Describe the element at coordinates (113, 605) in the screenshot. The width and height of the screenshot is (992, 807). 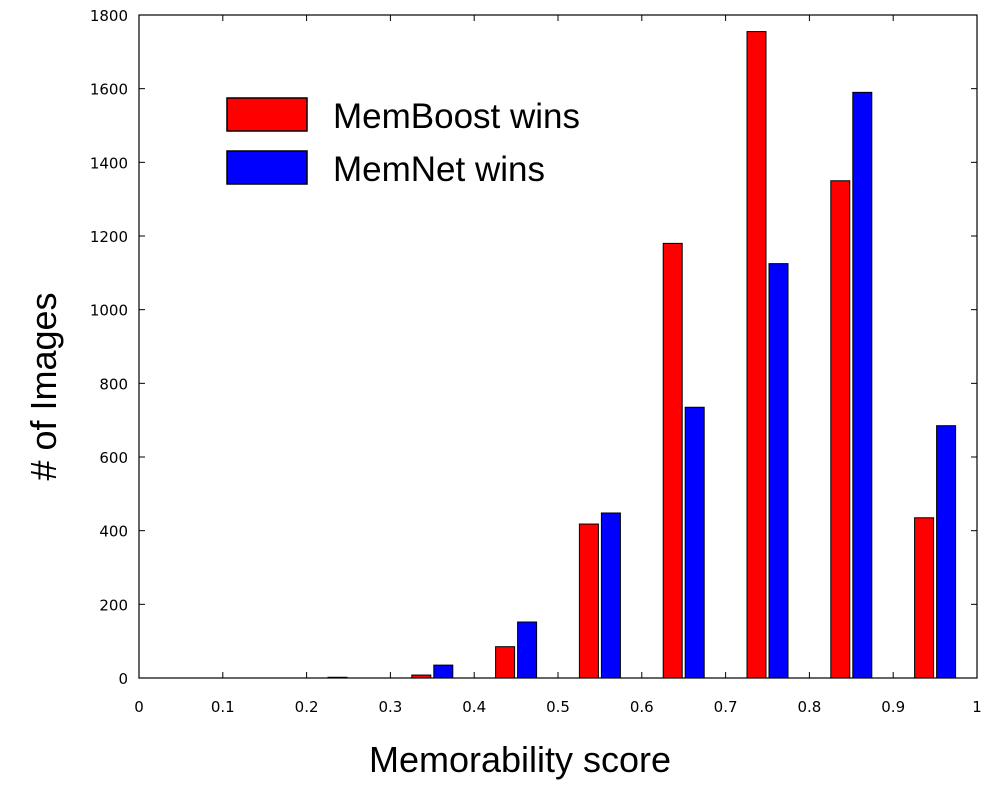
I see `y-tick-label-1: 200` at that location.